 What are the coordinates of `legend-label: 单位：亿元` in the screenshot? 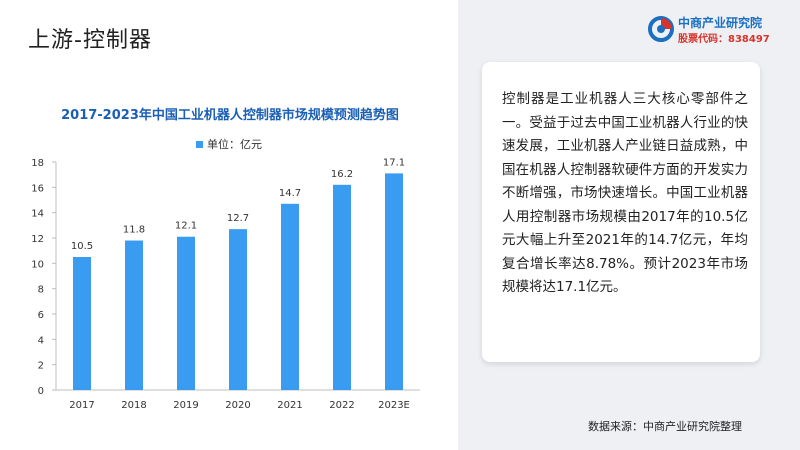 It's located at (234, 144).